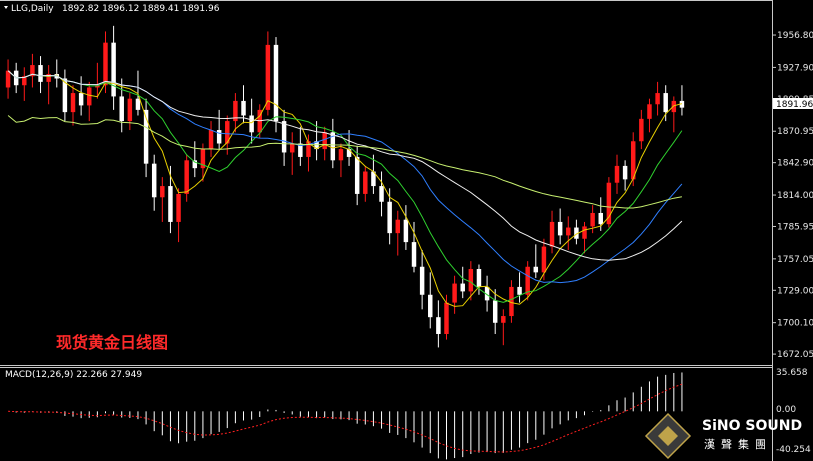  What do you see at coordinates (792, 373) in the screenshot?
I see `macd-axis-top: 35.658` at bounding box center [792, 373].